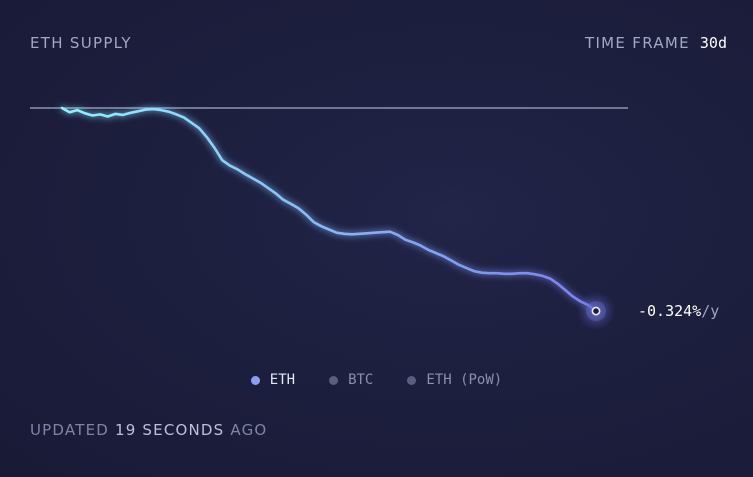 This screenshot has width=753, height=477. I want to click on timeframe-label: TIME FRAME, so click(637, 43).